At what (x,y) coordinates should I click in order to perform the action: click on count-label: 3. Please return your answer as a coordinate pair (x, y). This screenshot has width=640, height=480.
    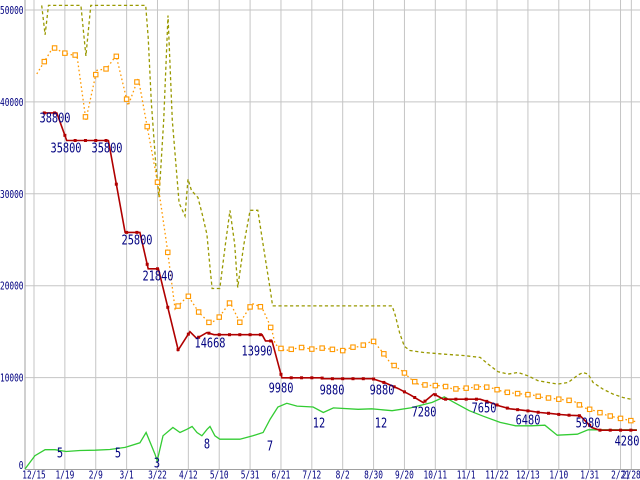
    Looking at the image, I should click on (157, 464).